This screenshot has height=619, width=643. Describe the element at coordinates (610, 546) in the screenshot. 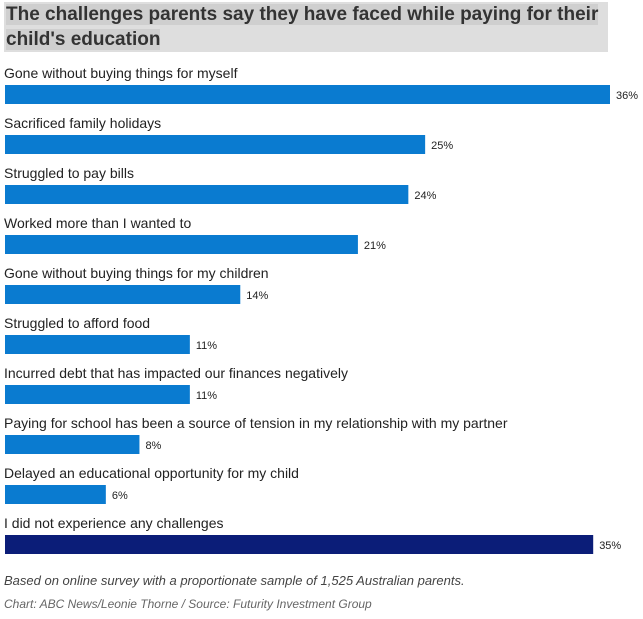

I see `value-label-i-did-not-experience-any-challenges: 35%` at that location.